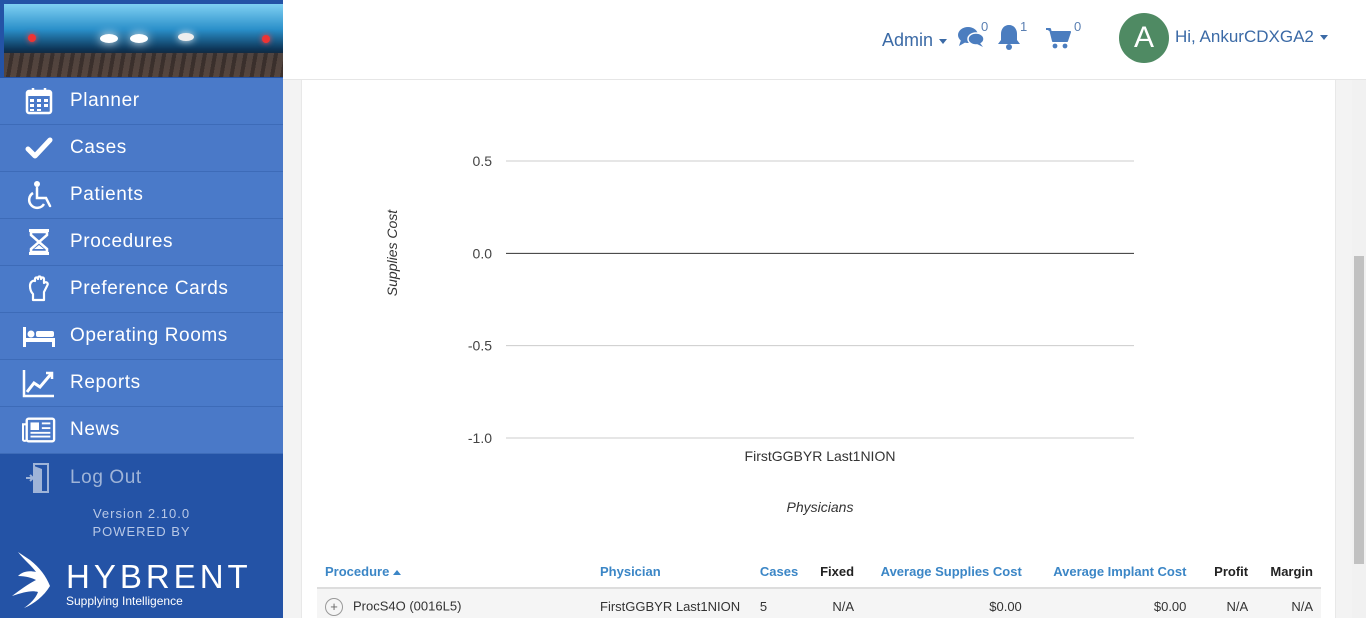 The width and height of the screenshot is (1366, 618). I want to click on column-header-procedure: Procedure, so click(454, 572).